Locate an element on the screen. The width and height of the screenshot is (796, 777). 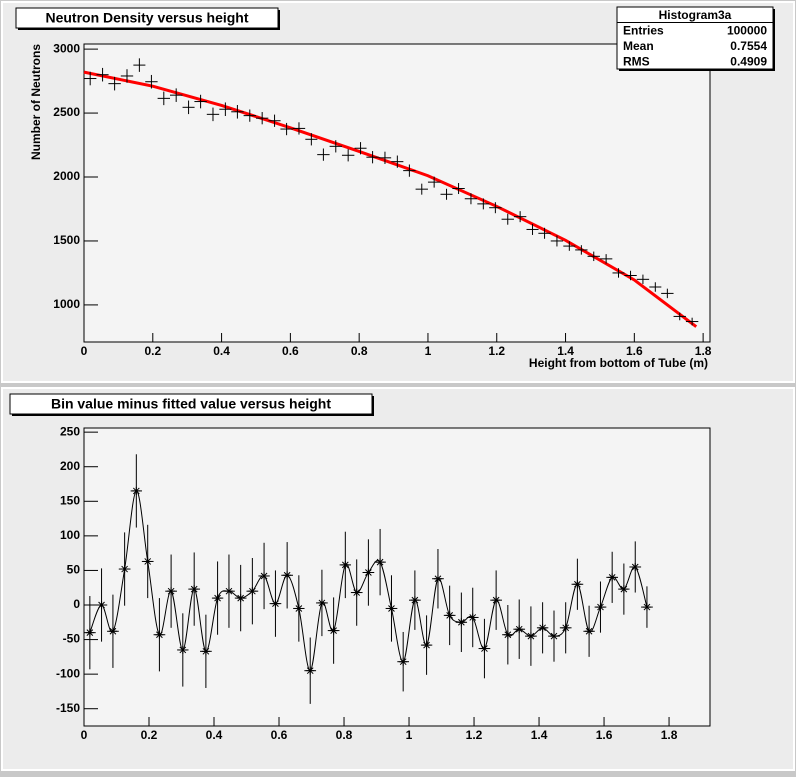
y-tick-label: 150 is located at coordinates (70, 500).